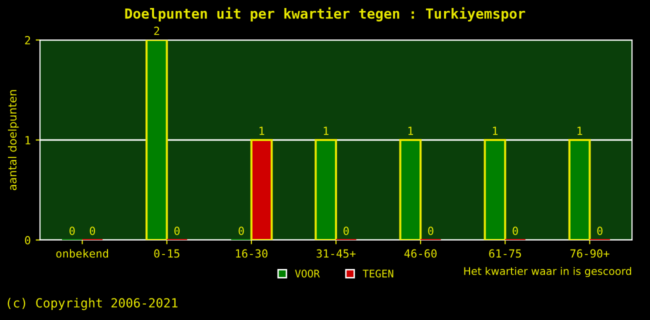  I want to click on text: (c) Copyright 2006-2021, so click(93, 304).